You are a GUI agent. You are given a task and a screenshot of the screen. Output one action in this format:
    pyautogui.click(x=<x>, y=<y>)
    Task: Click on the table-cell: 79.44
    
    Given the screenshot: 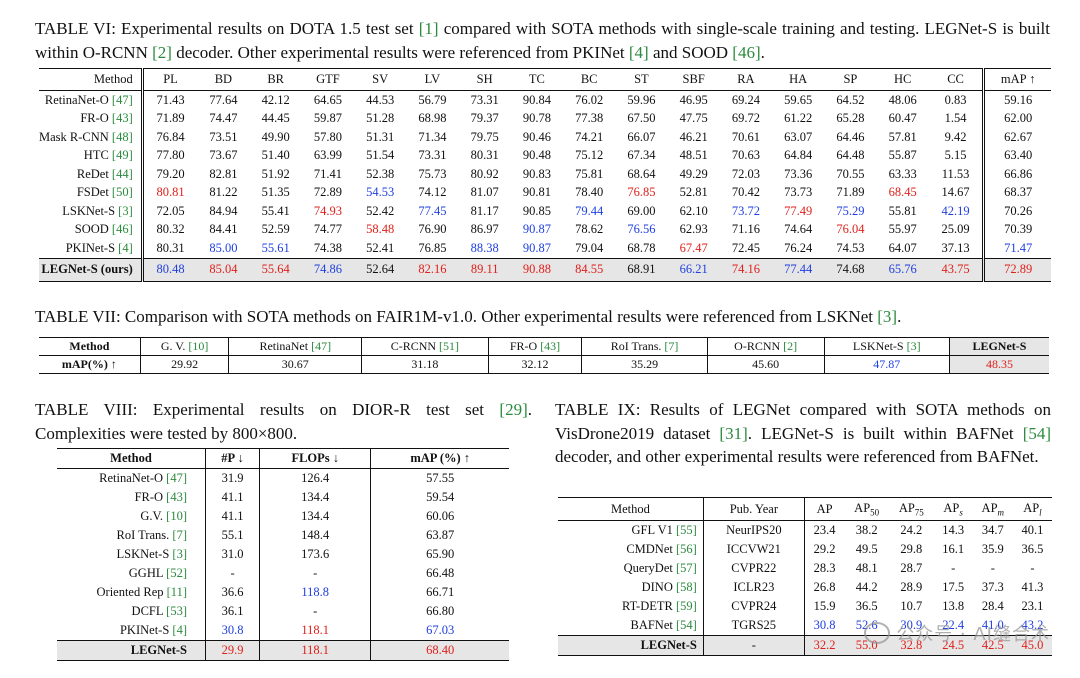 What is the action you would take?
    pyautogui.click(x=589, y=210)
    